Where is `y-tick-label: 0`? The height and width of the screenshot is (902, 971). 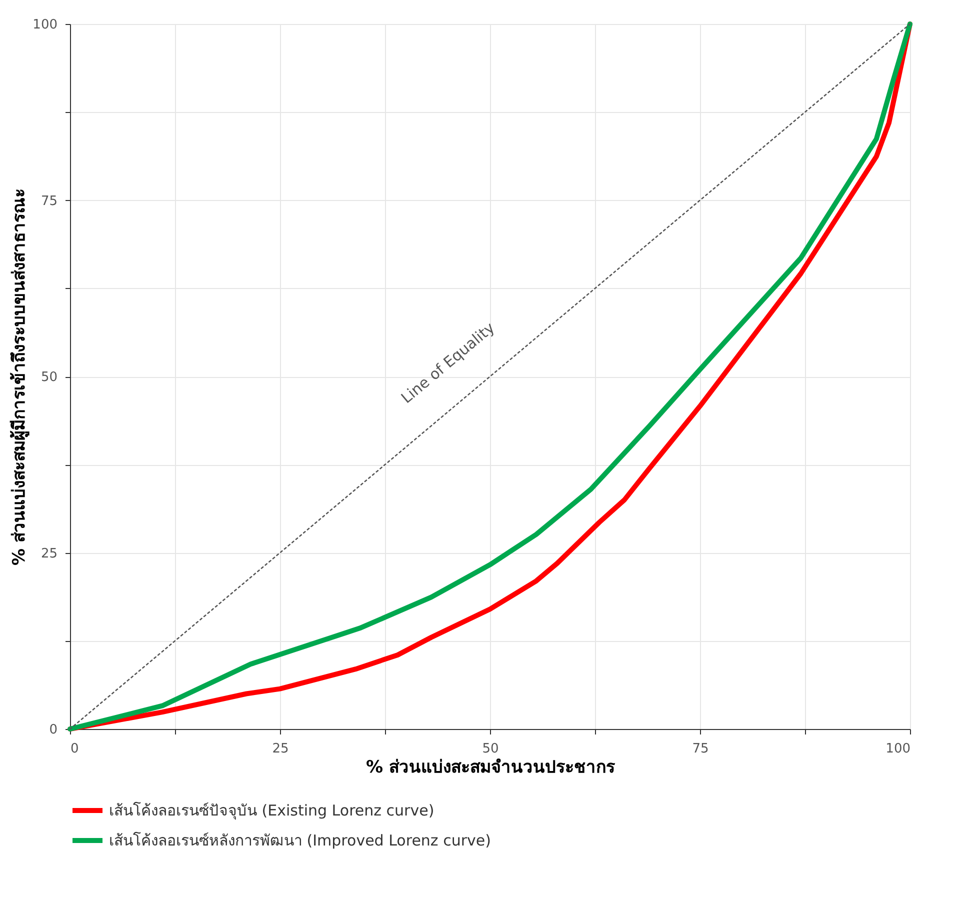 y-tick-label: 0 is located at coordinates (53, 730).